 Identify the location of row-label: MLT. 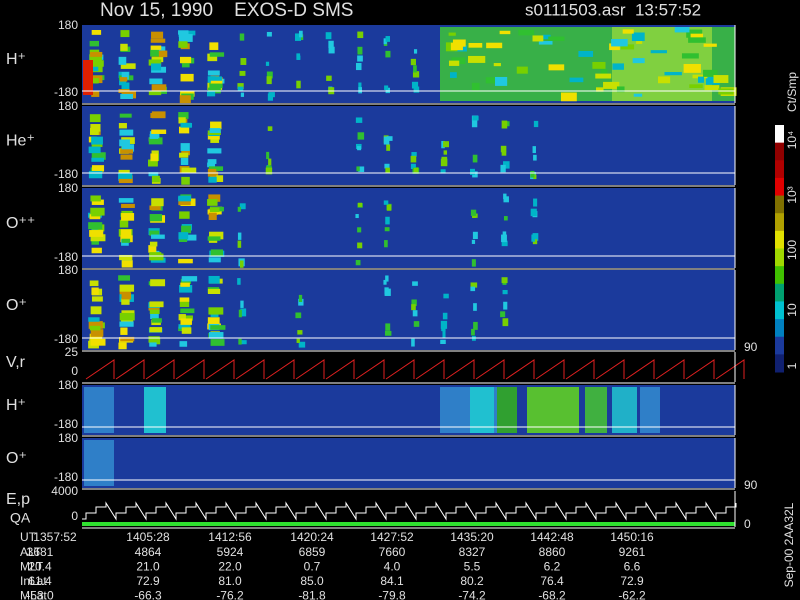
(32, 566).